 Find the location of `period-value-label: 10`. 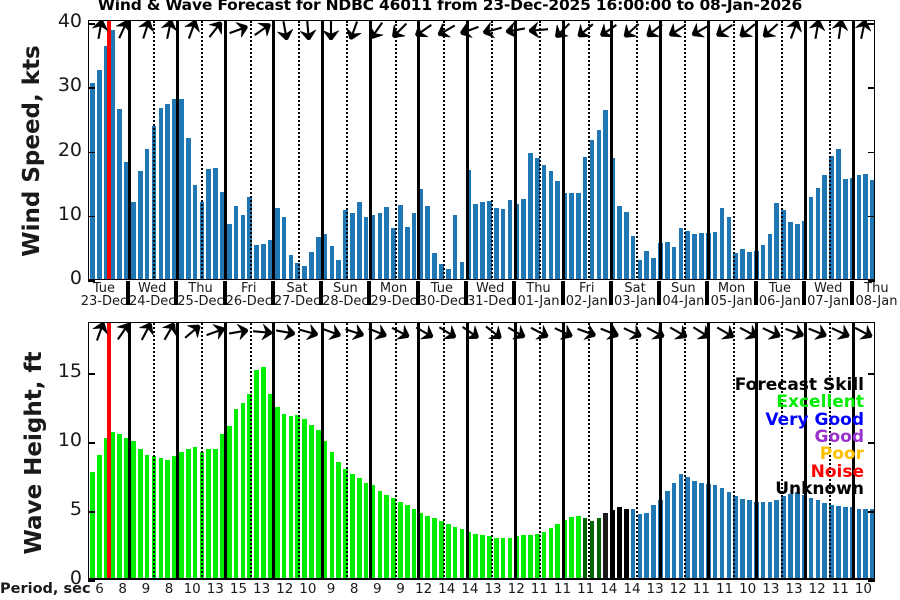

period-value-label: 10 is located at coordinates (308, 589).